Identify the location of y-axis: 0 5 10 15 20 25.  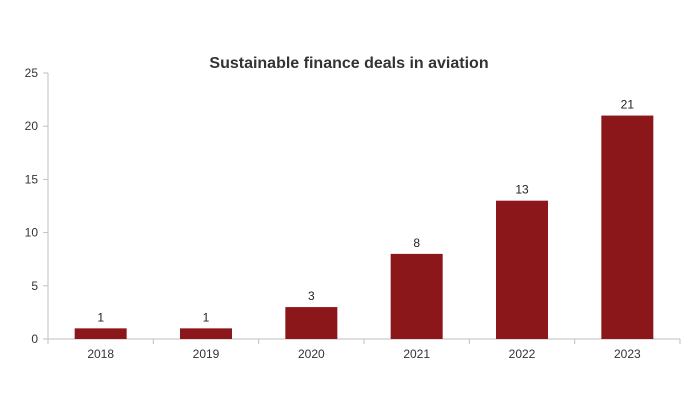
(37, 206).